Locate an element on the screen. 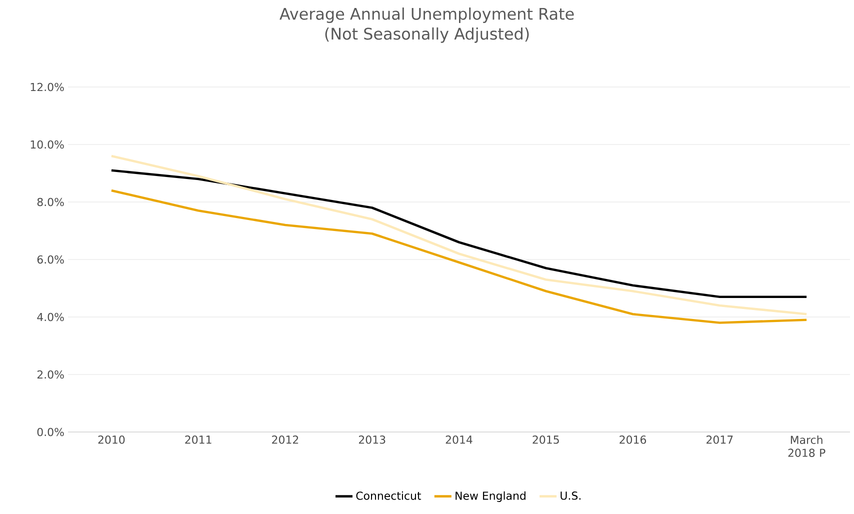  y-tick-label: 0.0% is located at coordinates (50, 432).